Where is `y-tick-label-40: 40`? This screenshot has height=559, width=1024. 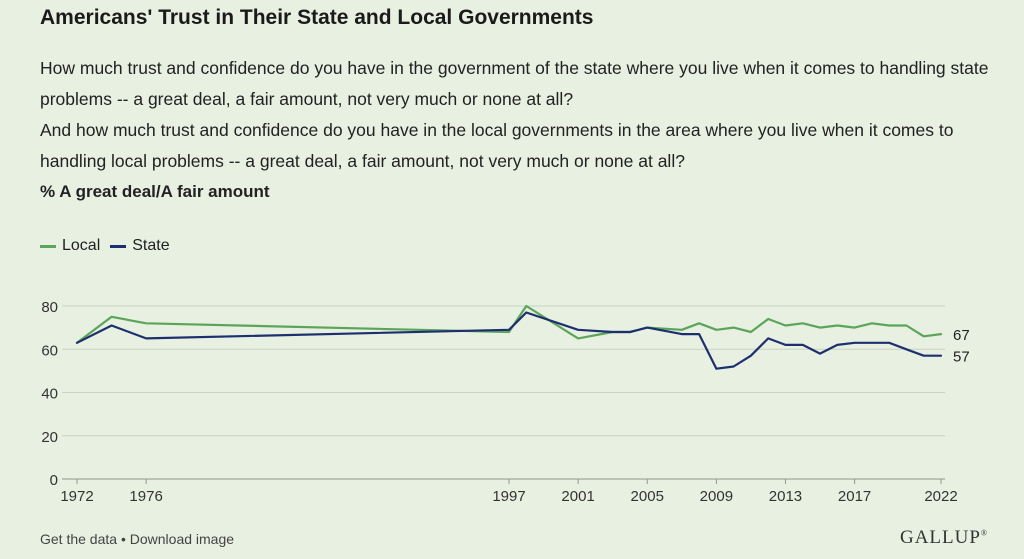
y-tick-label-40: 40 is located at coordinates (49, 394).